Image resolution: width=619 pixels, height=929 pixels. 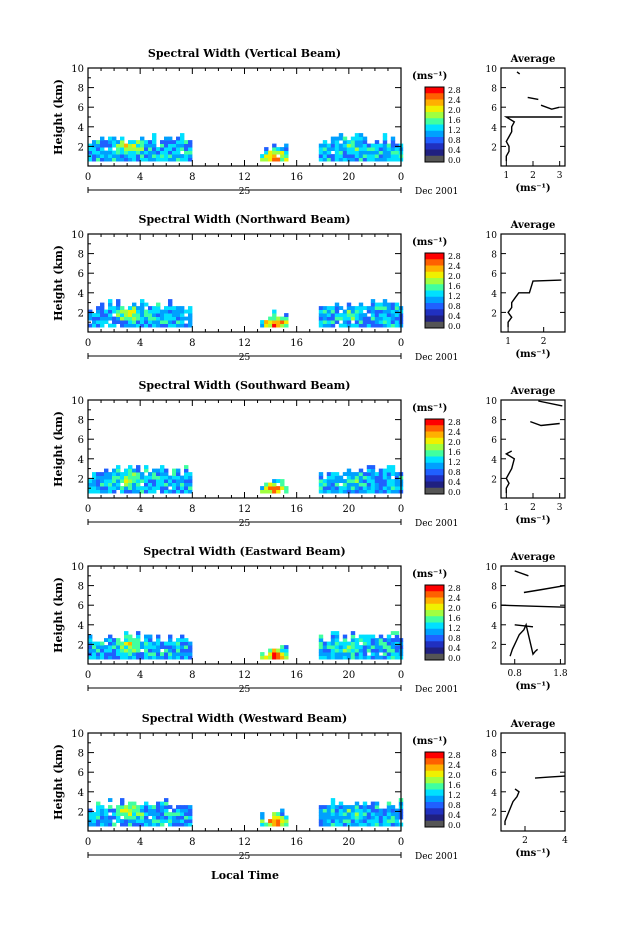 I want to click on day-label: 25, so click(x=245, y=857).